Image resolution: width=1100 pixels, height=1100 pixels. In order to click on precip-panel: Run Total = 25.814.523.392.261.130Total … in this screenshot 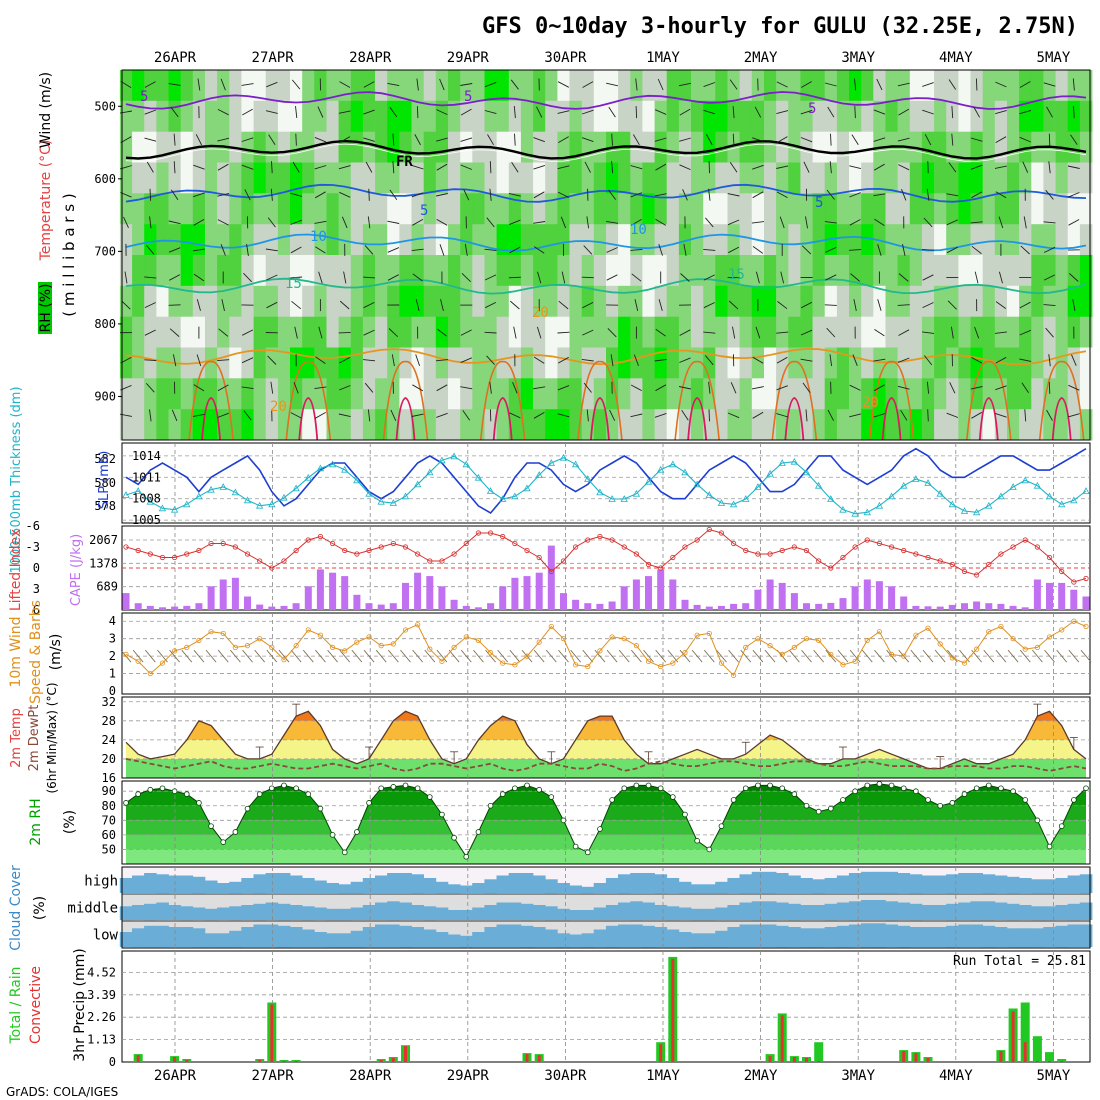, I will do `click(549, 1008)`.